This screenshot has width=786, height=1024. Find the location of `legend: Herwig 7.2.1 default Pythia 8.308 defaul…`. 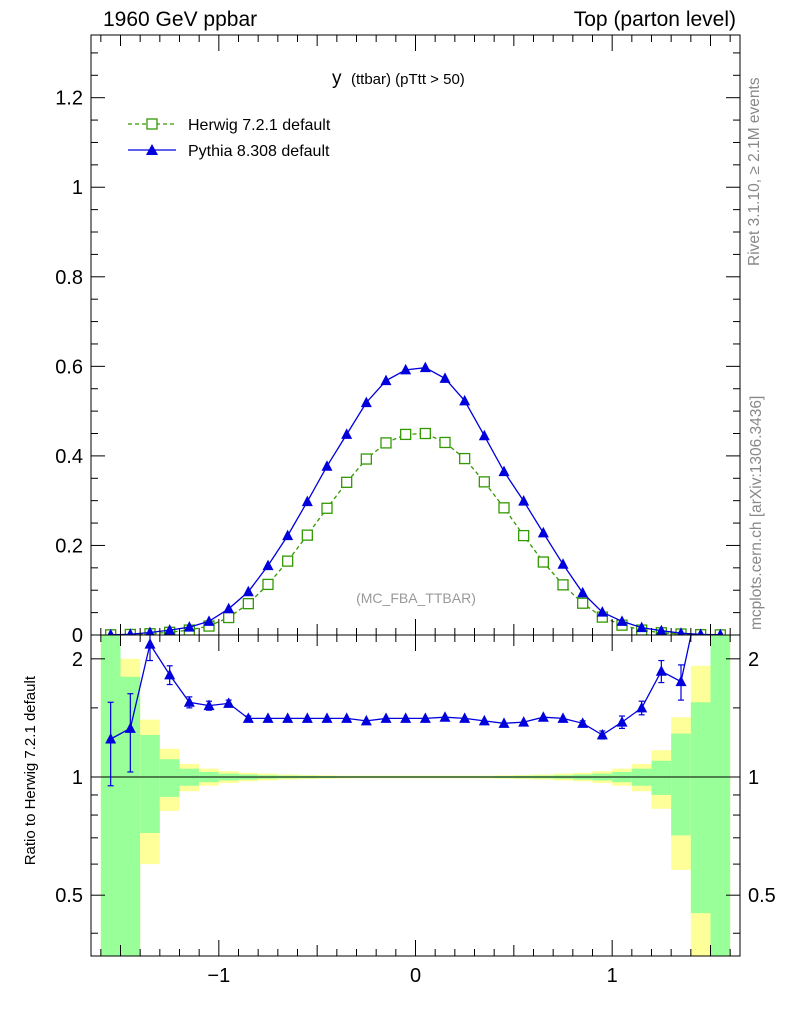

legend: Herwig 7.2.1 default Pythia 8.308 defaul… is located at coordinates (229, 138).